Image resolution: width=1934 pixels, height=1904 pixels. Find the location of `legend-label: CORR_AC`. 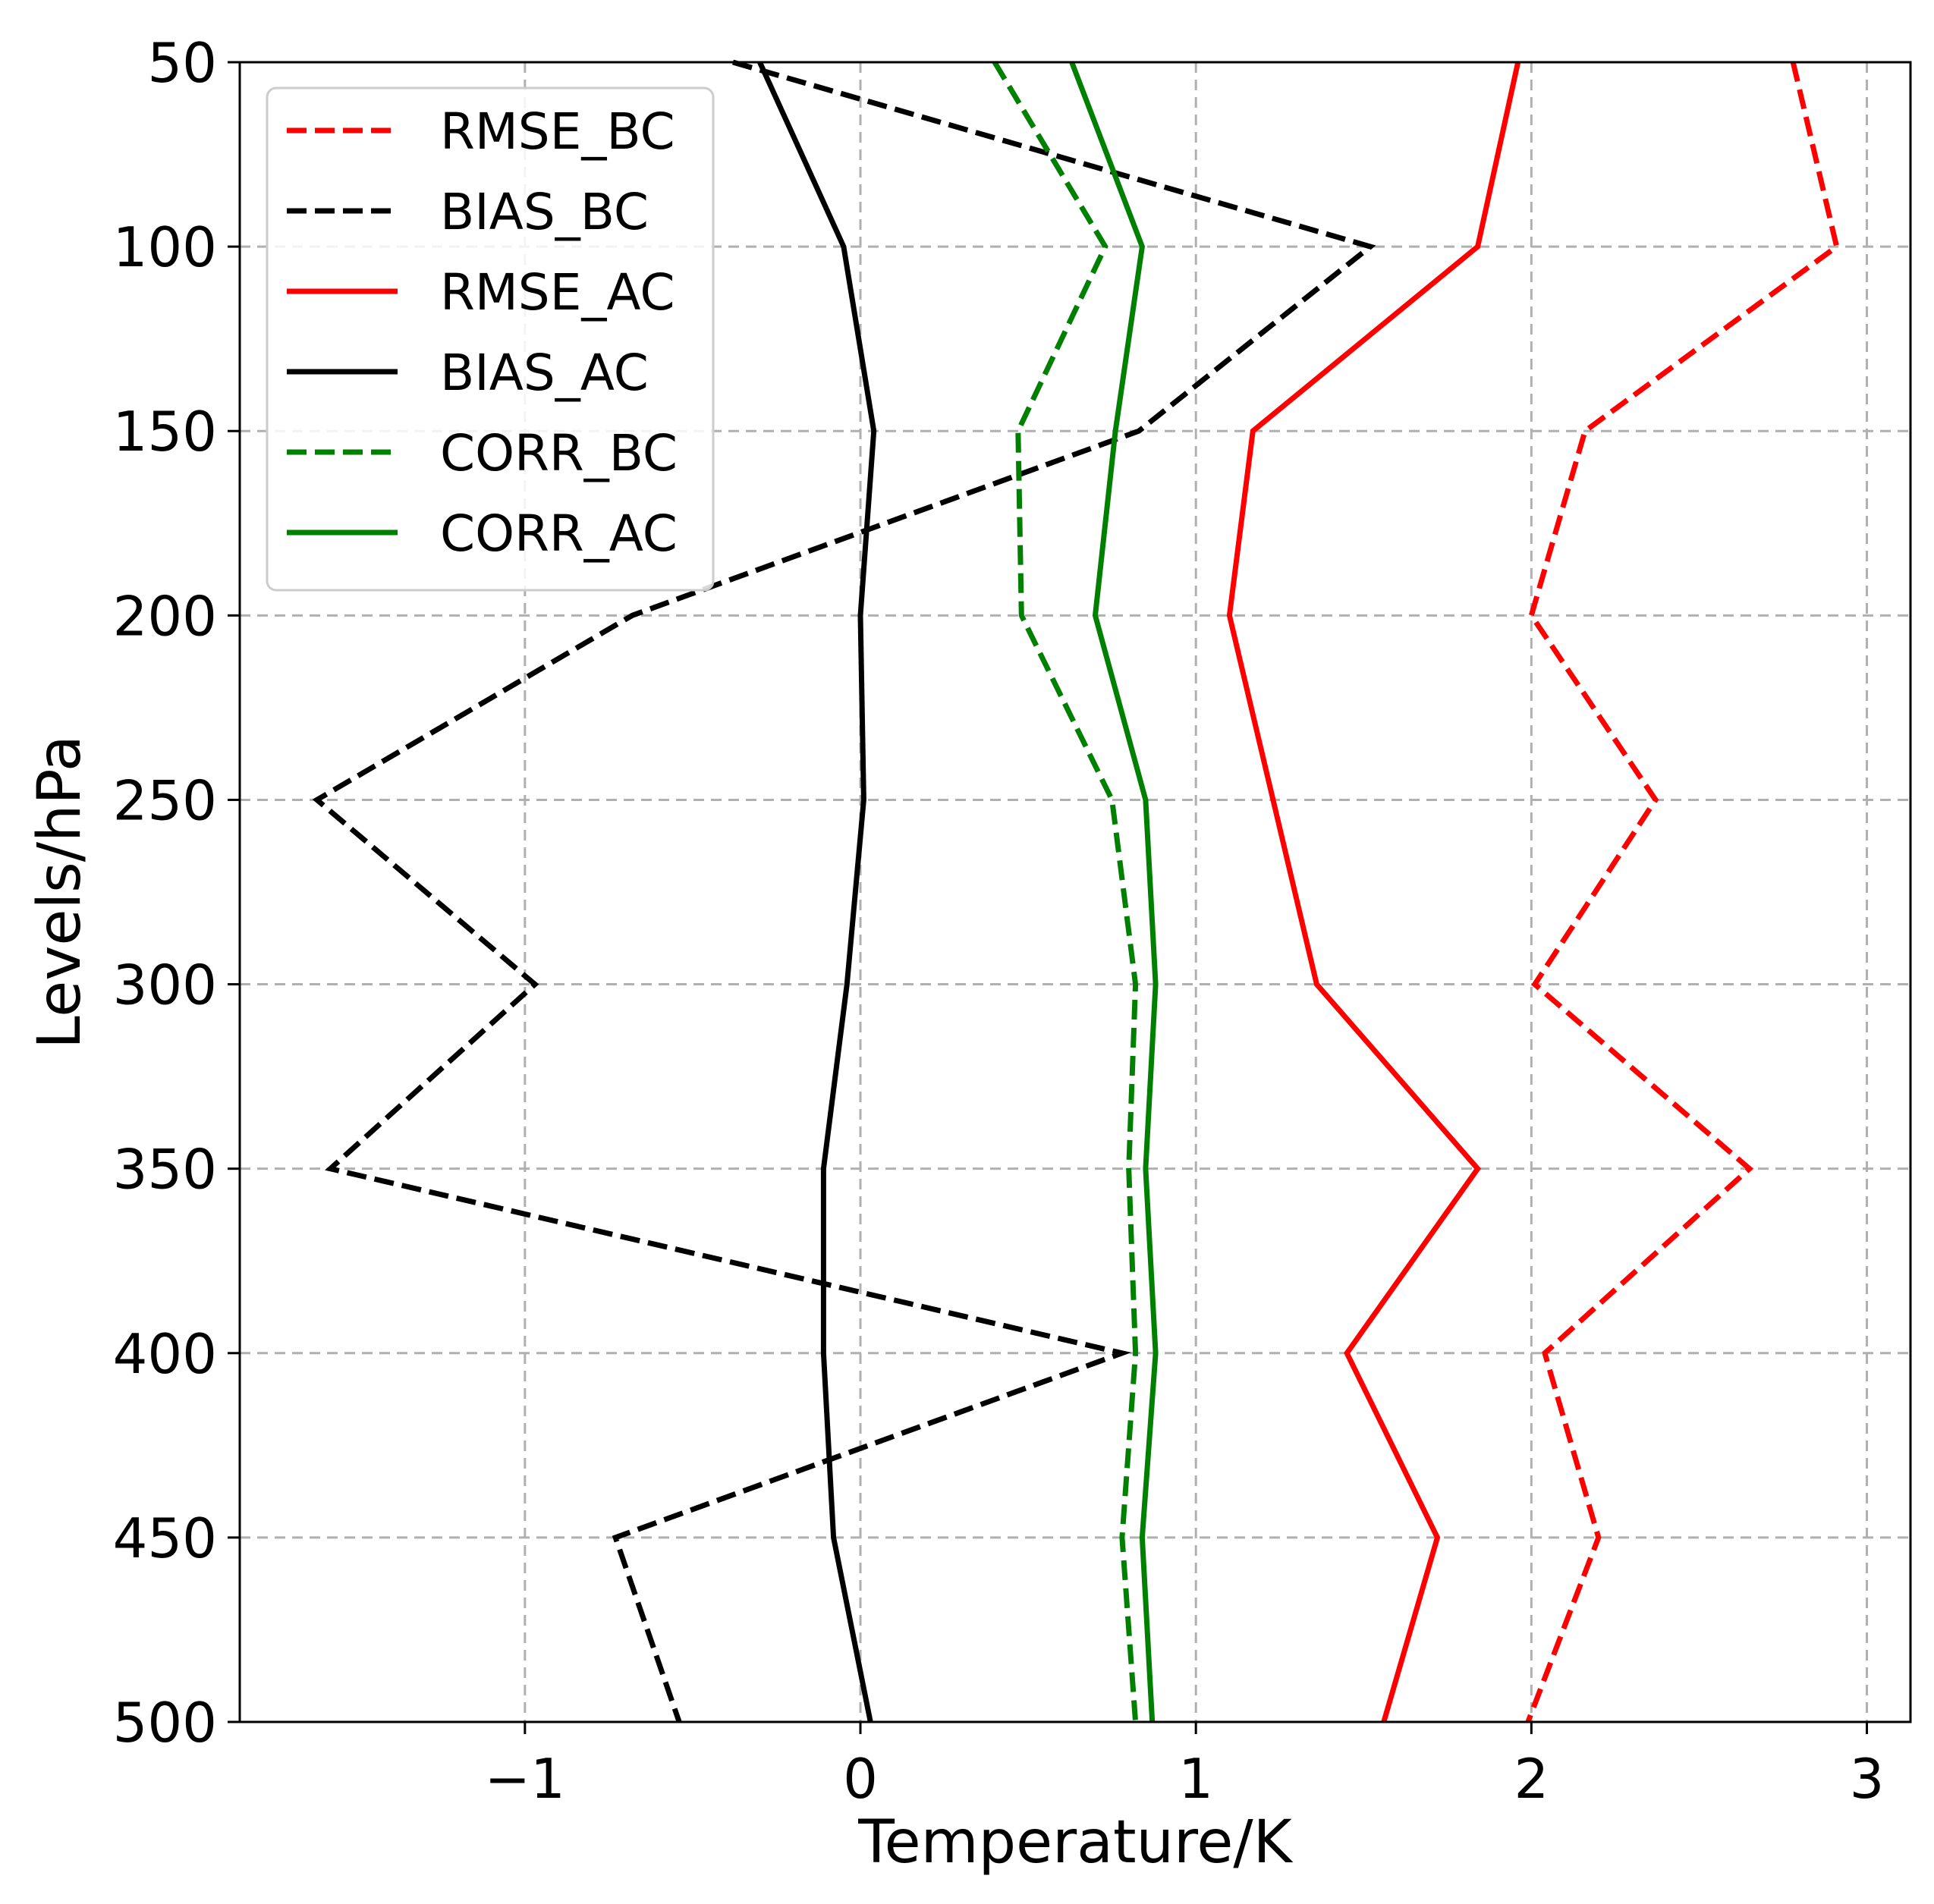

legend-label: CORR_AC is located at coordinates (559, 533).